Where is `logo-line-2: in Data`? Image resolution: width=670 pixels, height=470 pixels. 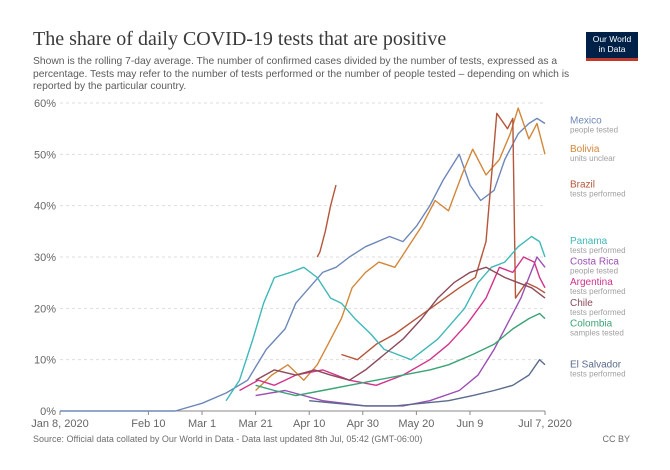
logo-line-2: in Data is located at coordinates (612, 49).